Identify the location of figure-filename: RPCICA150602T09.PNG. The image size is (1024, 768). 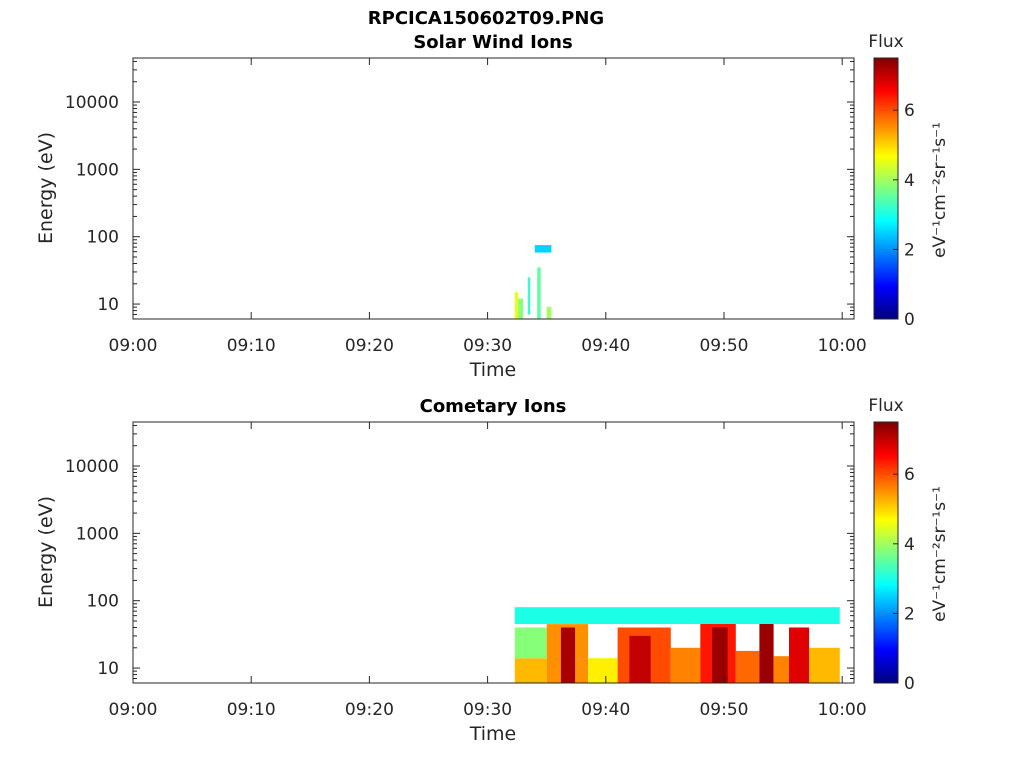
(486, 18).